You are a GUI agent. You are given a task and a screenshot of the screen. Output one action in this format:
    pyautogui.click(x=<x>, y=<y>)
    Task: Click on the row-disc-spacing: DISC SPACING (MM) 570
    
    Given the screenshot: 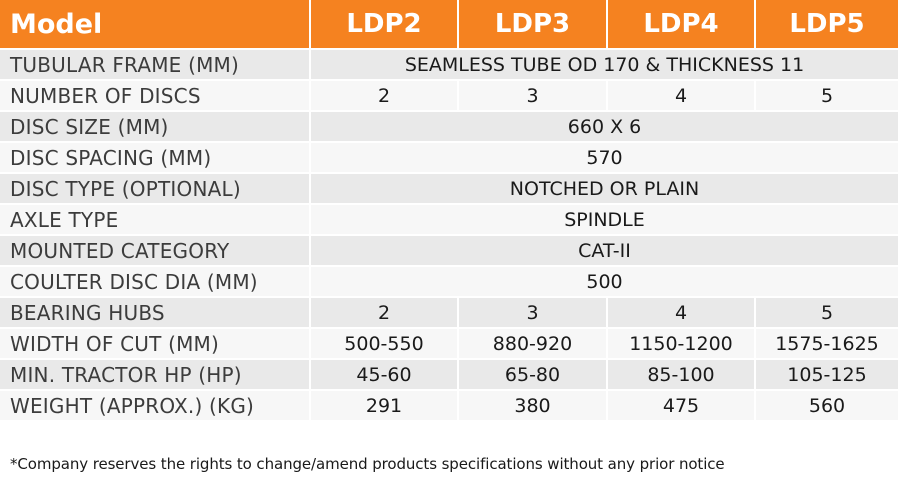 What is the action you would take?
    pyautogui.click(x=449, y=156)
    